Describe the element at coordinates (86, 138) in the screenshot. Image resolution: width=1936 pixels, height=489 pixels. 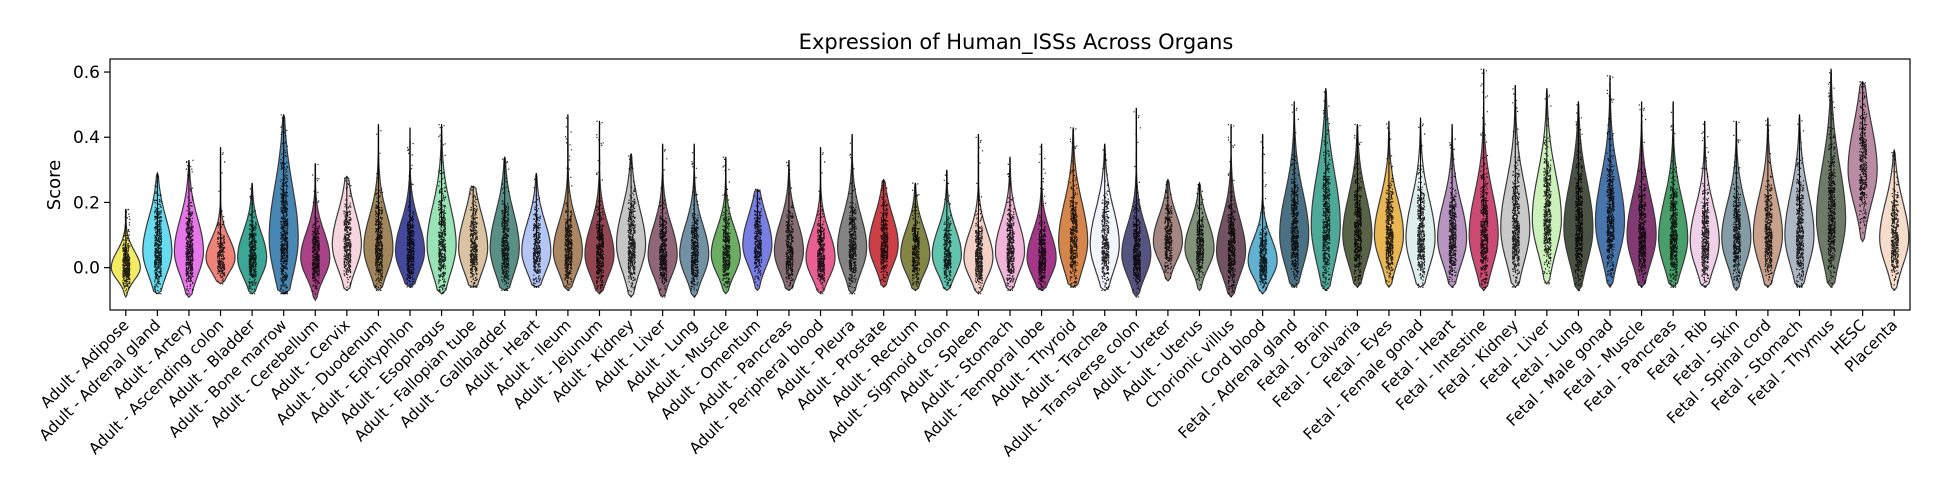
I see `y-tick-label: 0.4` at that location.